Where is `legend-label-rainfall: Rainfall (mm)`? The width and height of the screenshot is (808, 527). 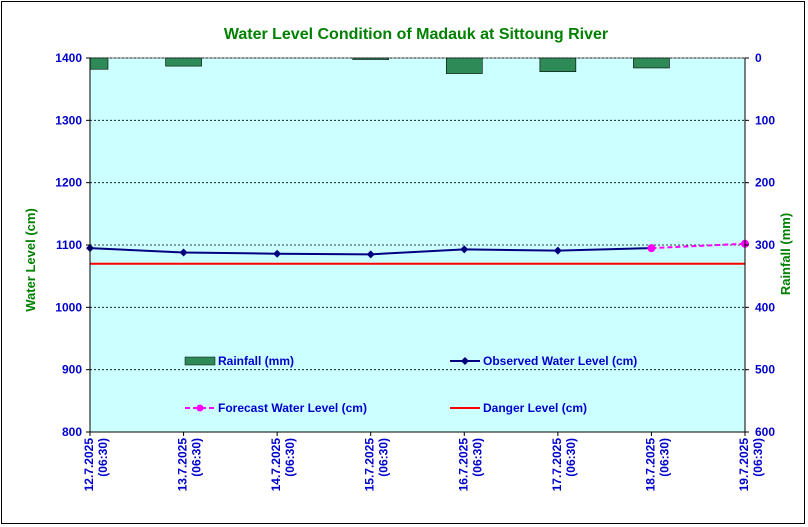
legend-label-rainfall: Rainfall (mm) is located at coordinates (256, 361).